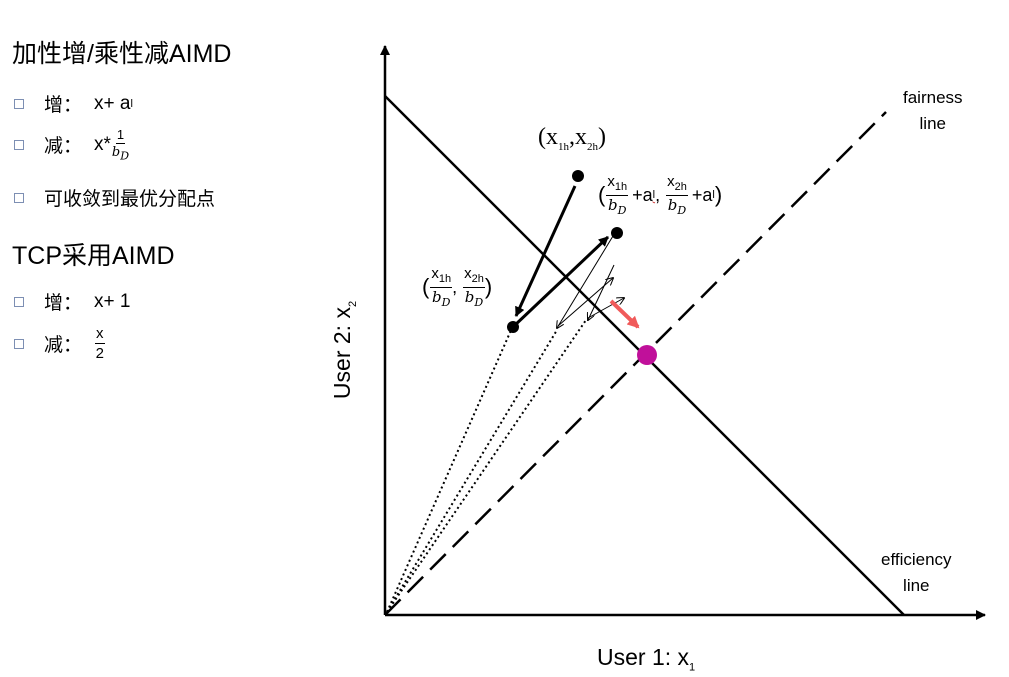 The image size is (1009, 677). What do you see at coordinates (122, 54) in the screenshot?
I see `section-title-aimd: 加性增/乘性减AIMD` at bounding box center [122, 54].